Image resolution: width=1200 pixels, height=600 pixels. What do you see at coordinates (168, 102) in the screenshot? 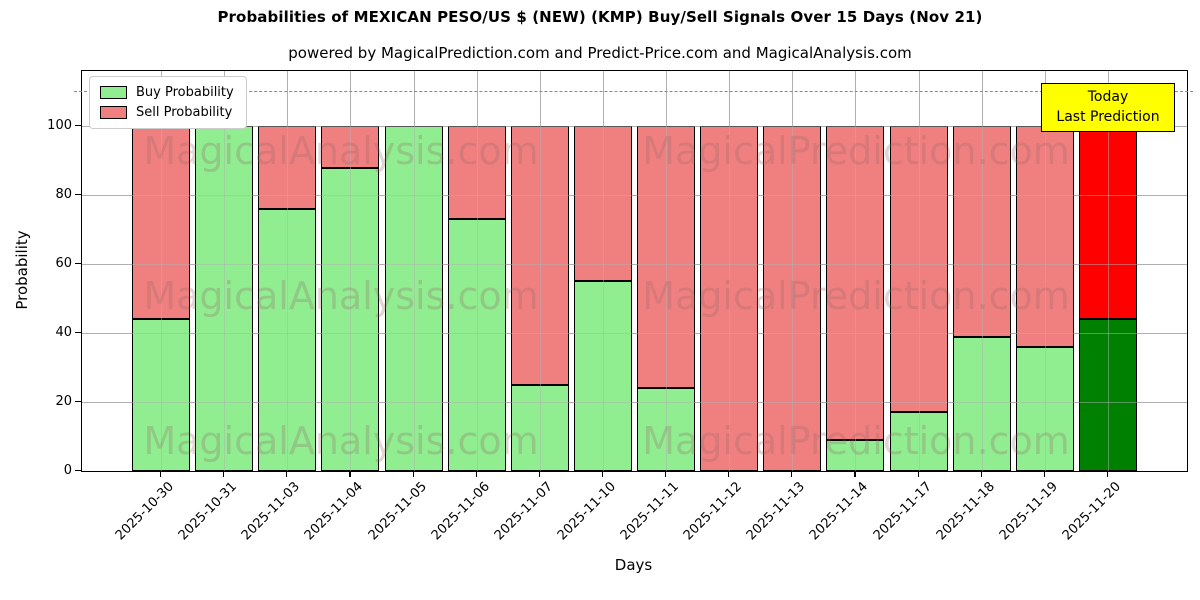
I see `legend: Buy Probability Sell Probability` at bounding box center [168, 102].